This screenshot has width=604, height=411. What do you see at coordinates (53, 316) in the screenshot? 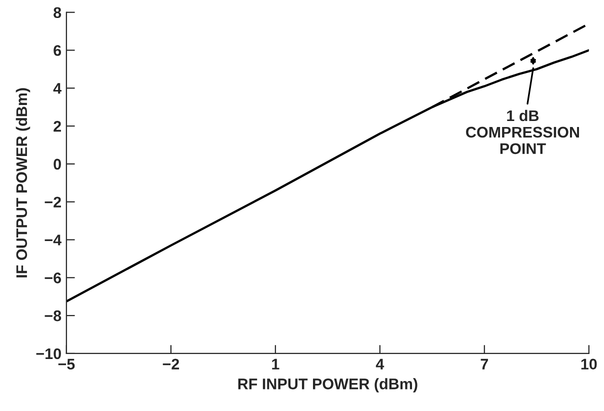
I see `y-tick-label: −8` at bounding box center [53, 316].